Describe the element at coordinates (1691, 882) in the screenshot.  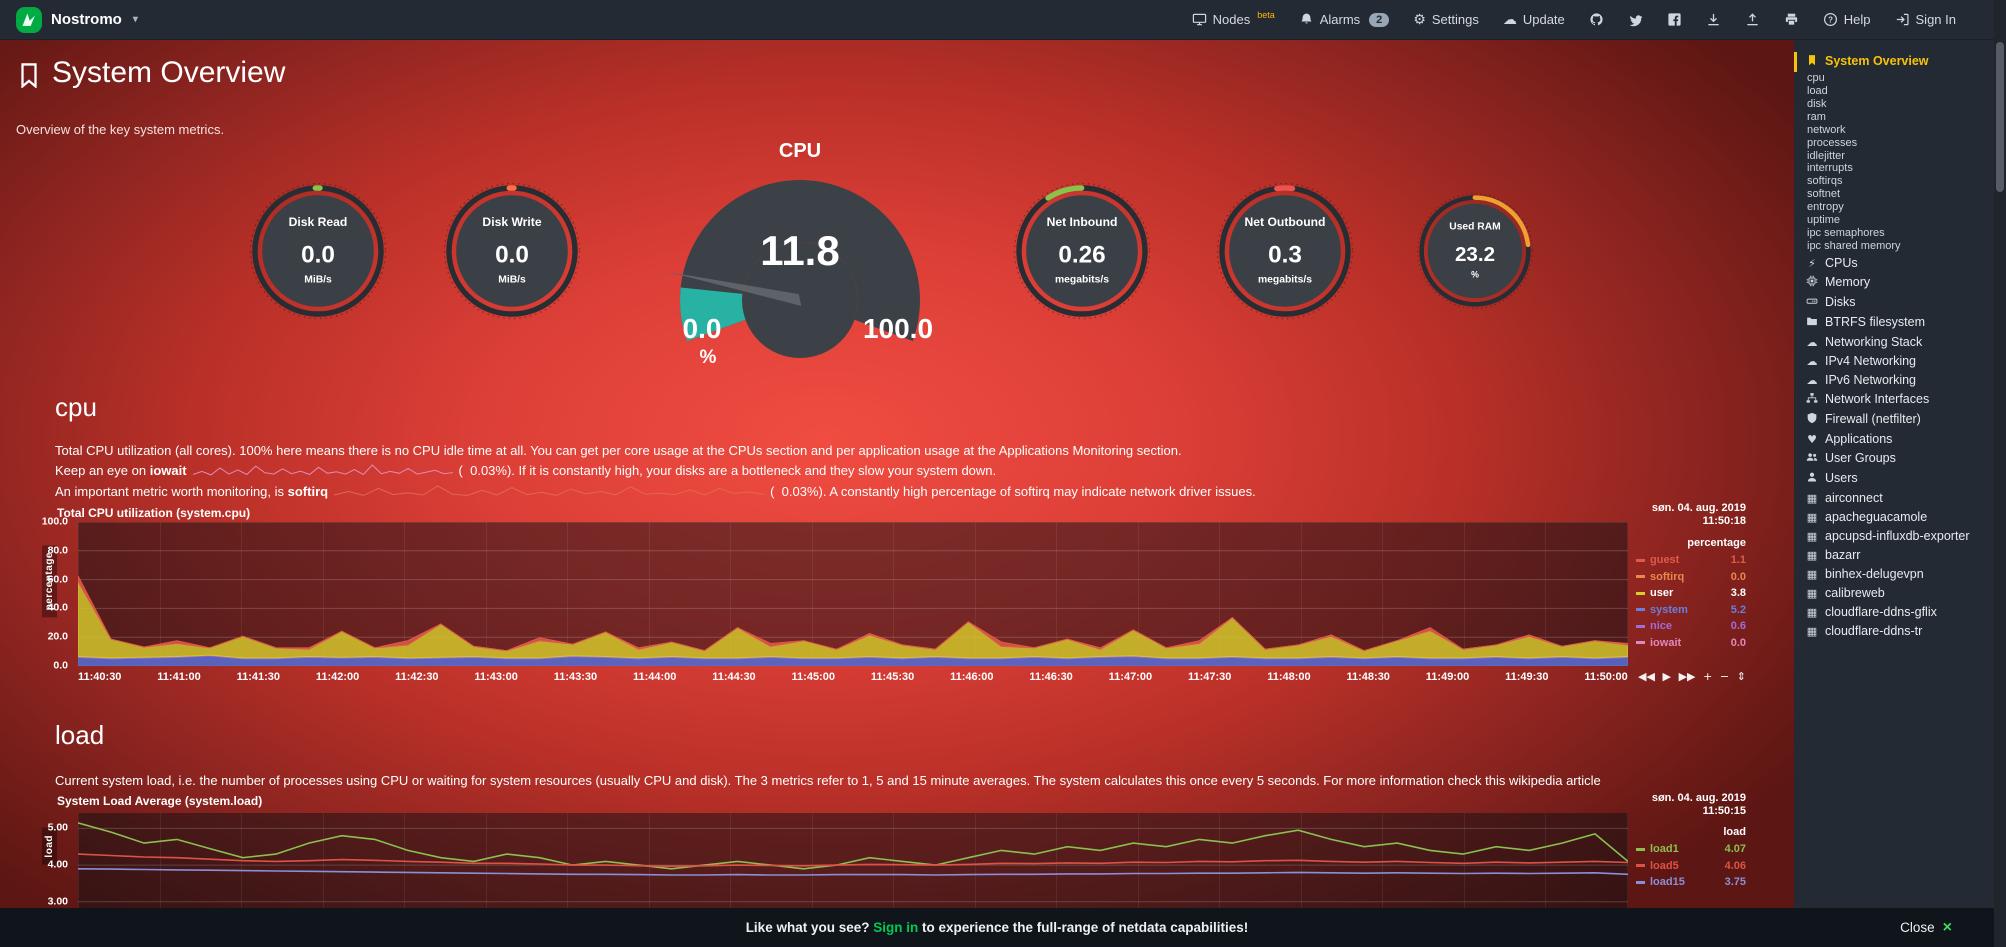
I see `legend-row-load15: load15 3.75` at that location.